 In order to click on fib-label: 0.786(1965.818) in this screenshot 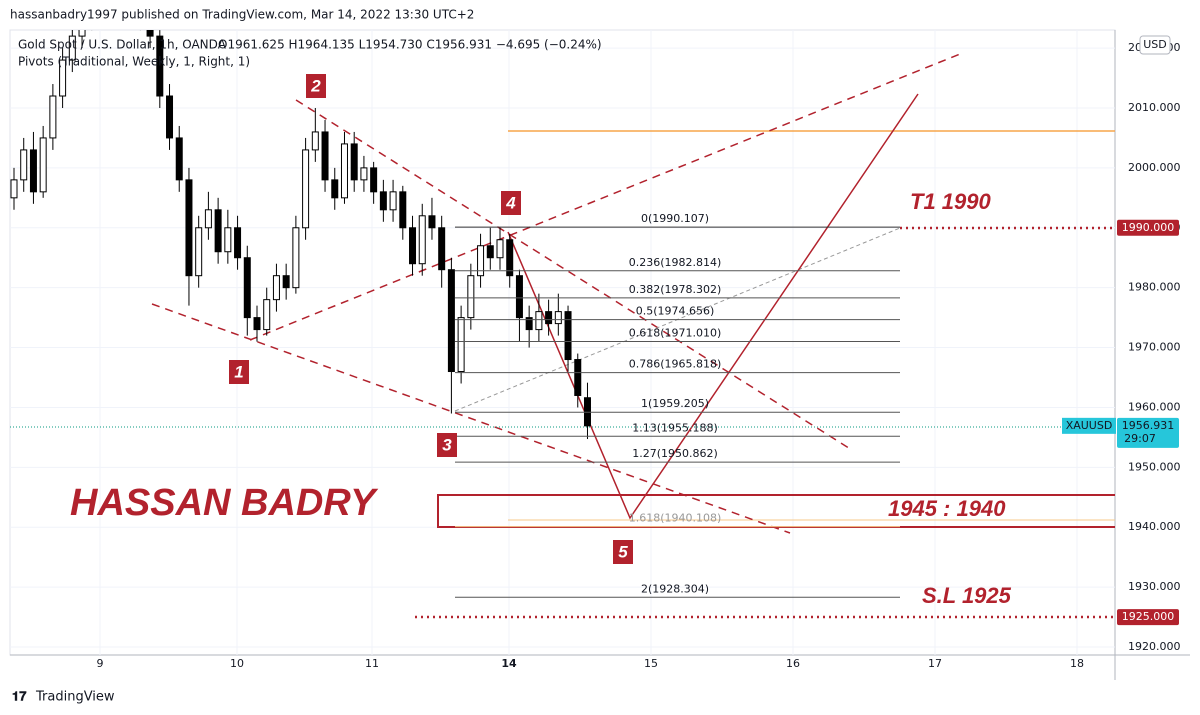, I will do `click(675, 364)`.